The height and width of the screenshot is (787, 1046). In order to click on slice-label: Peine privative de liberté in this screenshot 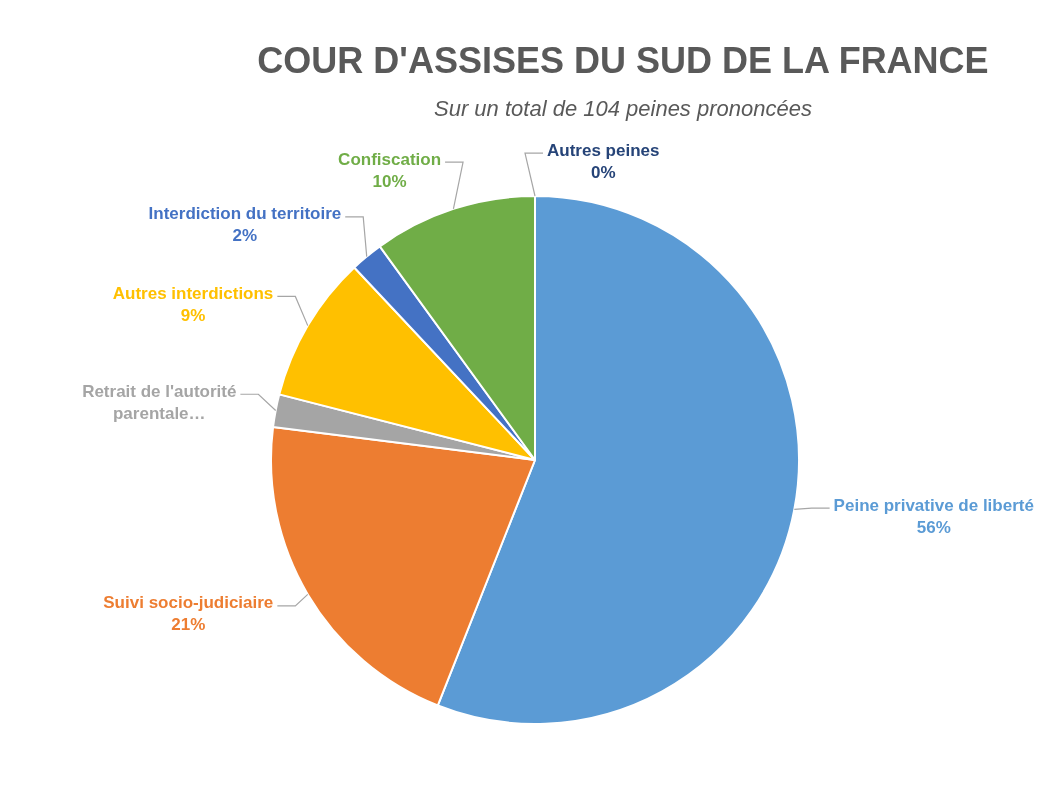, I will do `click(933, 505)`.